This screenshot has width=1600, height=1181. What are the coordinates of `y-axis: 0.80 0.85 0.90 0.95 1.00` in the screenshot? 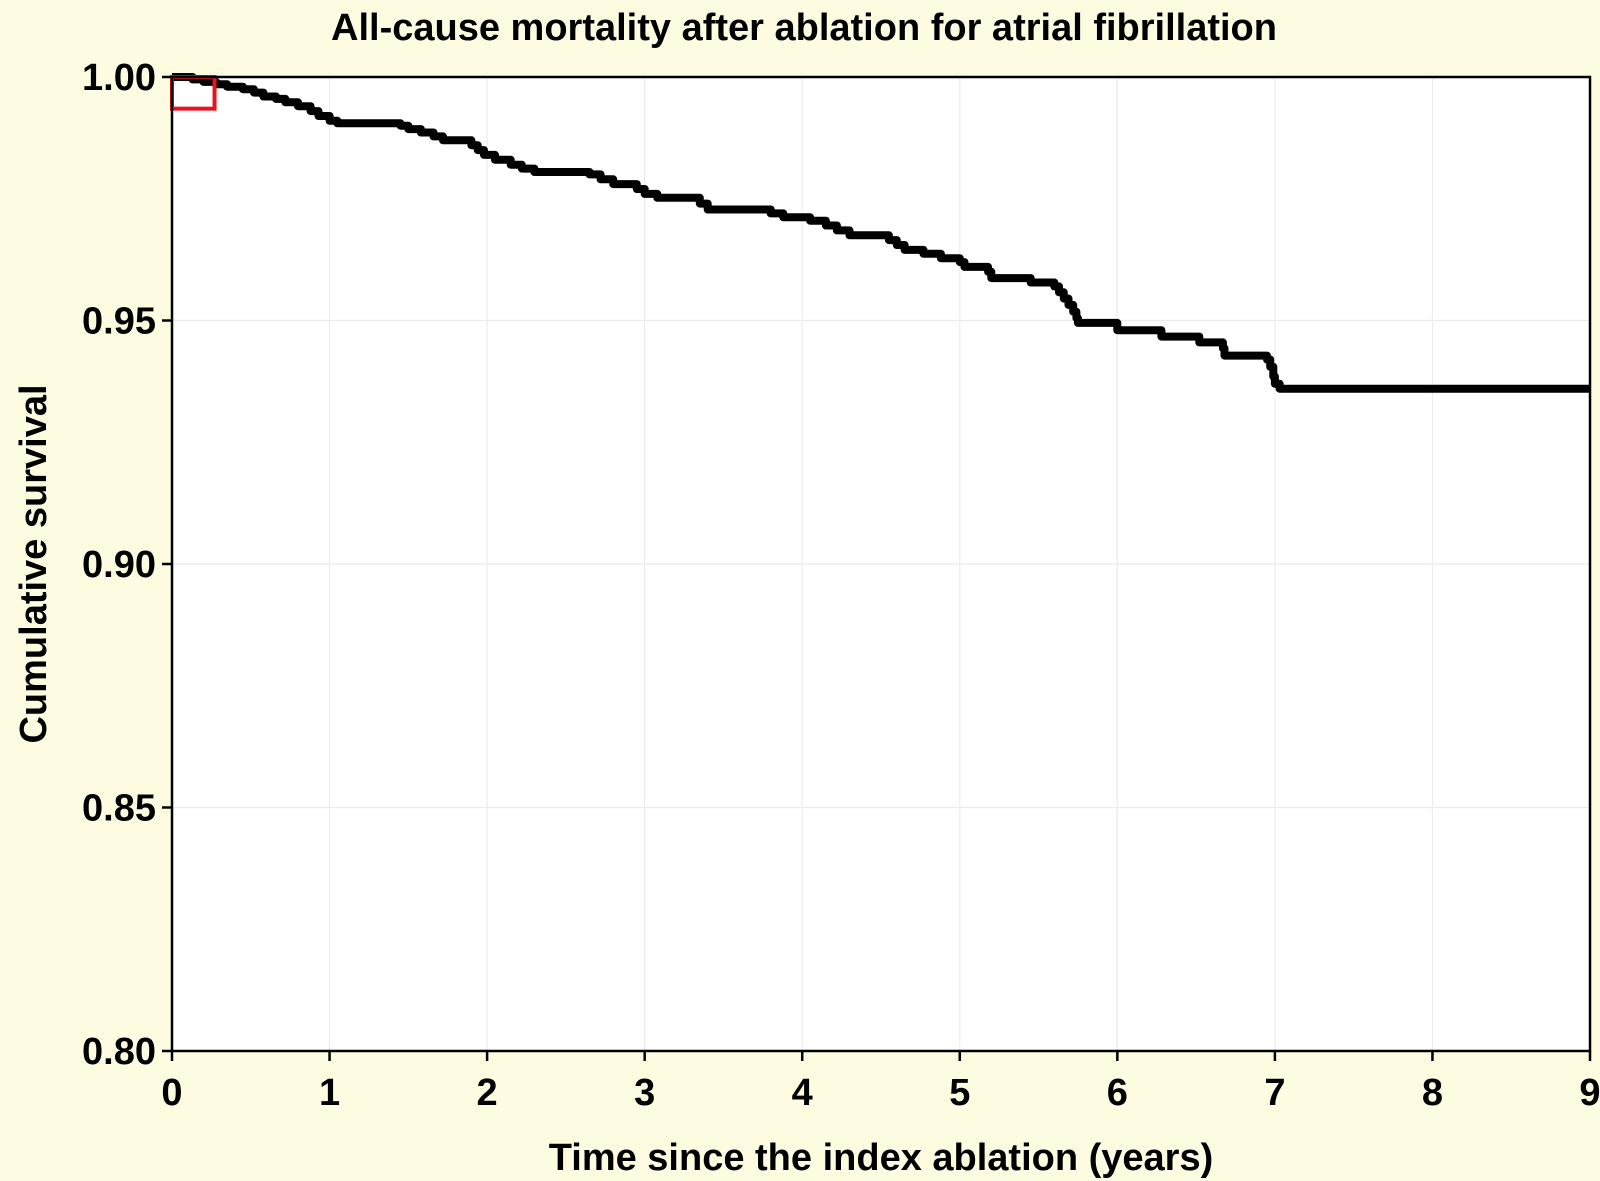 It's located at (127, 565).